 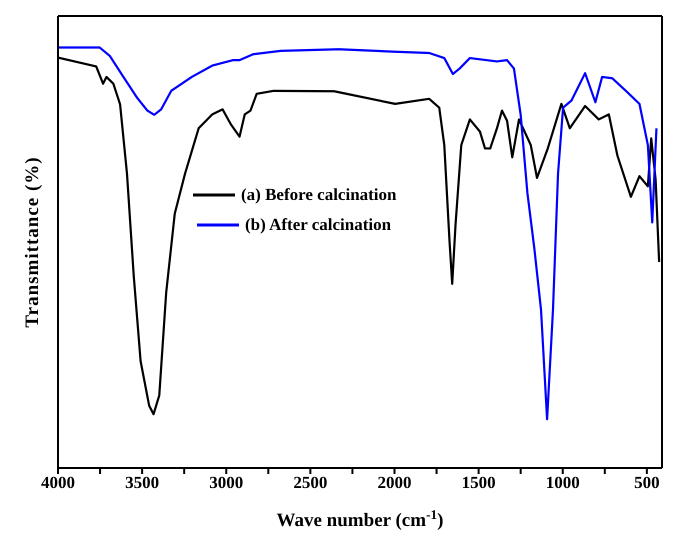 I want to click on x-axis-title: Wave number (cm$^{-1}$), so click(x=360, y=518).